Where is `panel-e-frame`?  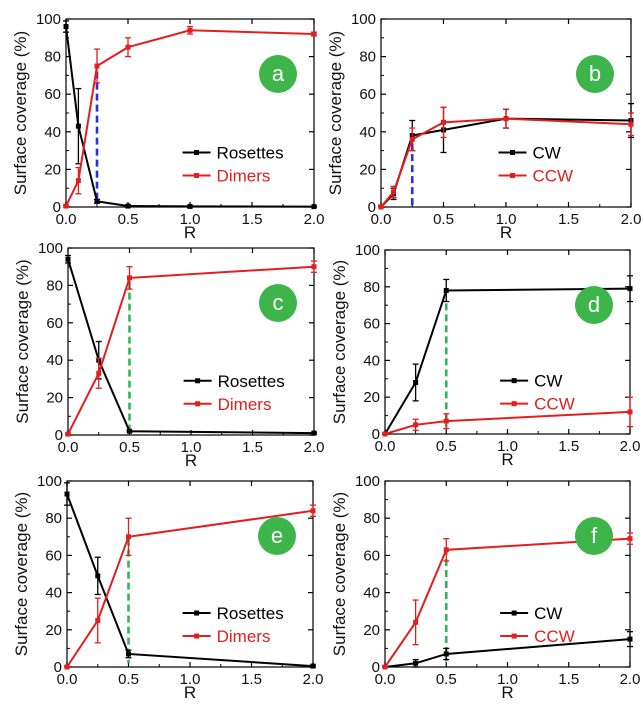
panel-e-frame is located at coordinates (190, 574).